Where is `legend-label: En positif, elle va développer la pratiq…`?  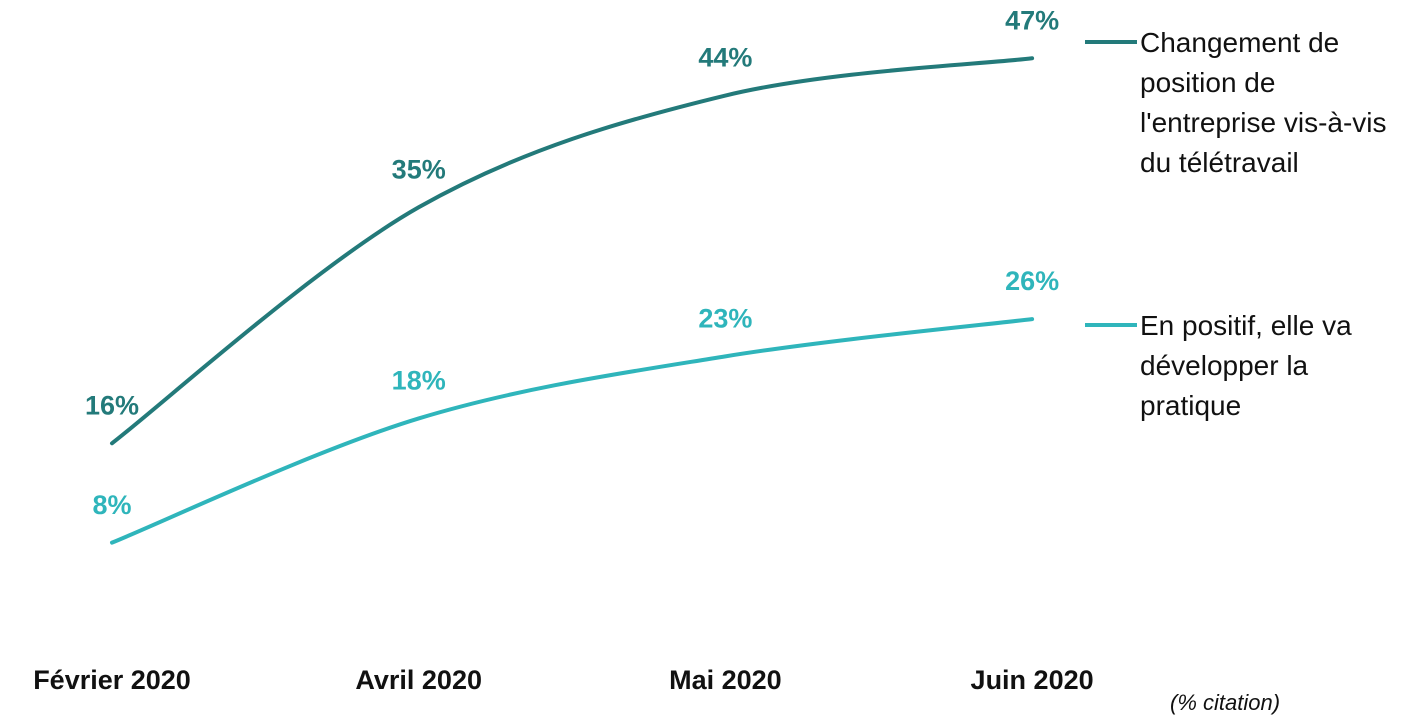
legend-label: En positif, elle va développer la pratiq… is located at coordinates (1246, 365).